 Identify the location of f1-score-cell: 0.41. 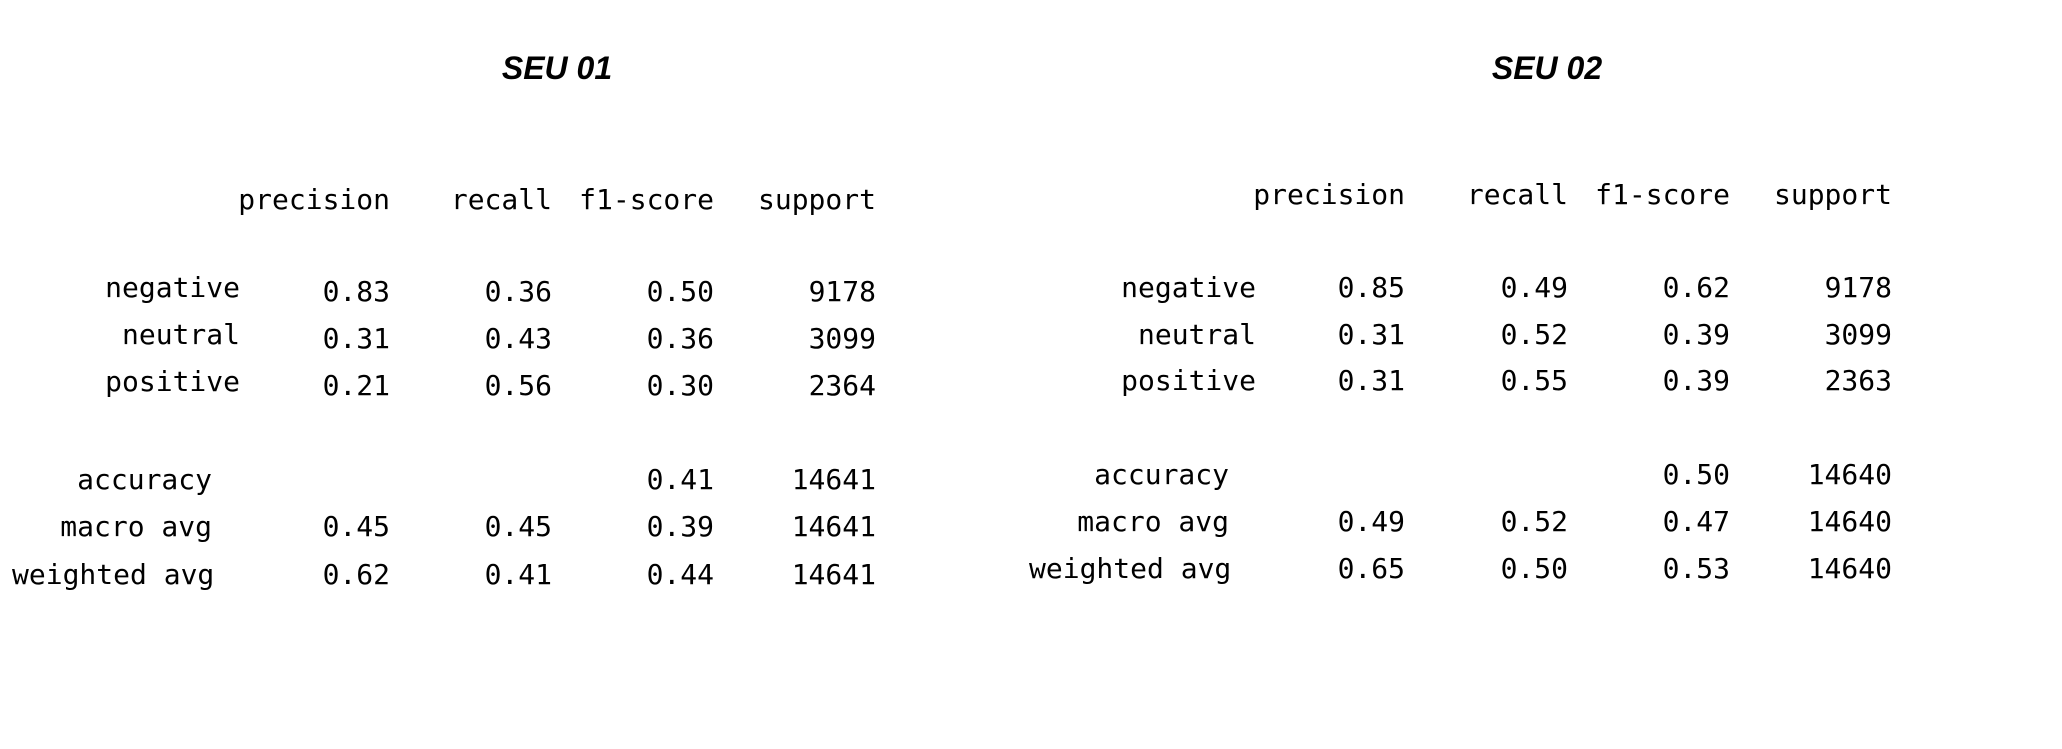
(680, 479).